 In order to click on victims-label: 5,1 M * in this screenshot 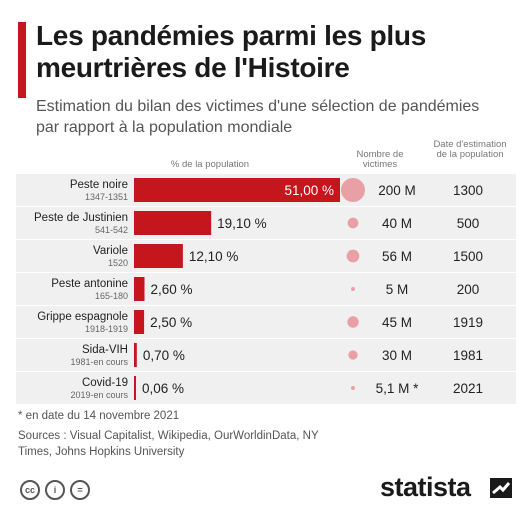, I will do `click(398, 388)`.